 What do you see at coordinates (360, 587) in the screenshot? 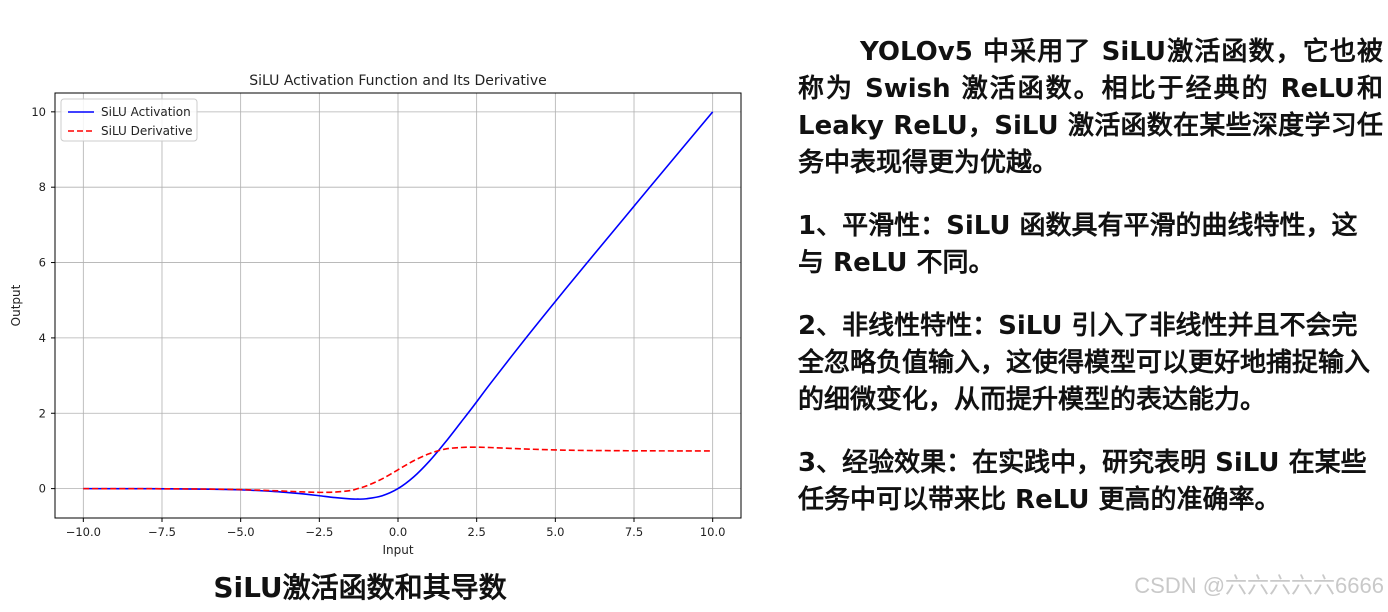
I see `figure-caption: SiLU激活函数和其导数` at bounding box center [360, 587].